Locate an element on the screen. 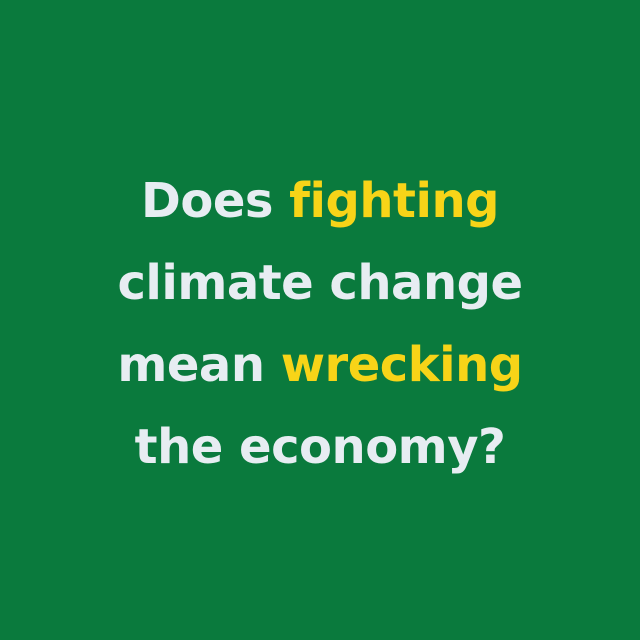 The image size is (640, 640). headline-line-1: Does fighting is located at coordinates (320, 201).